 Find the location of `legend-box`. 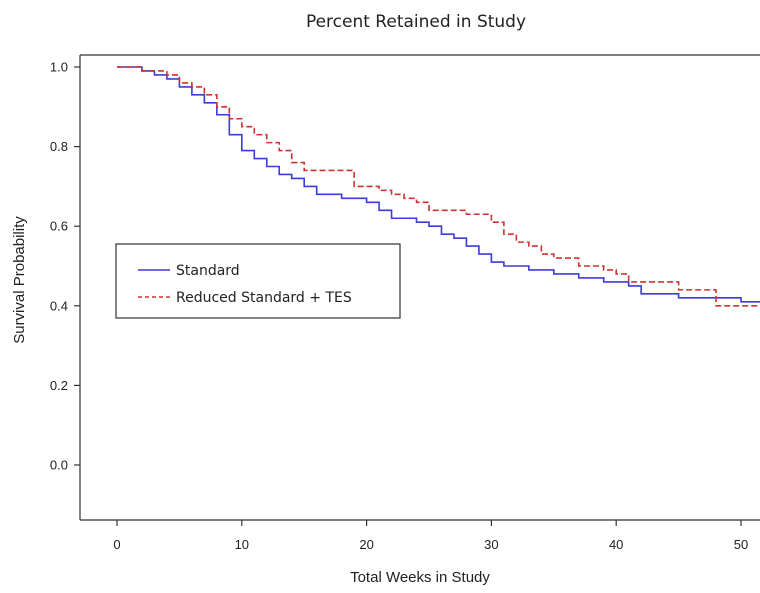

legend-box is located at coordinates (258, 281).